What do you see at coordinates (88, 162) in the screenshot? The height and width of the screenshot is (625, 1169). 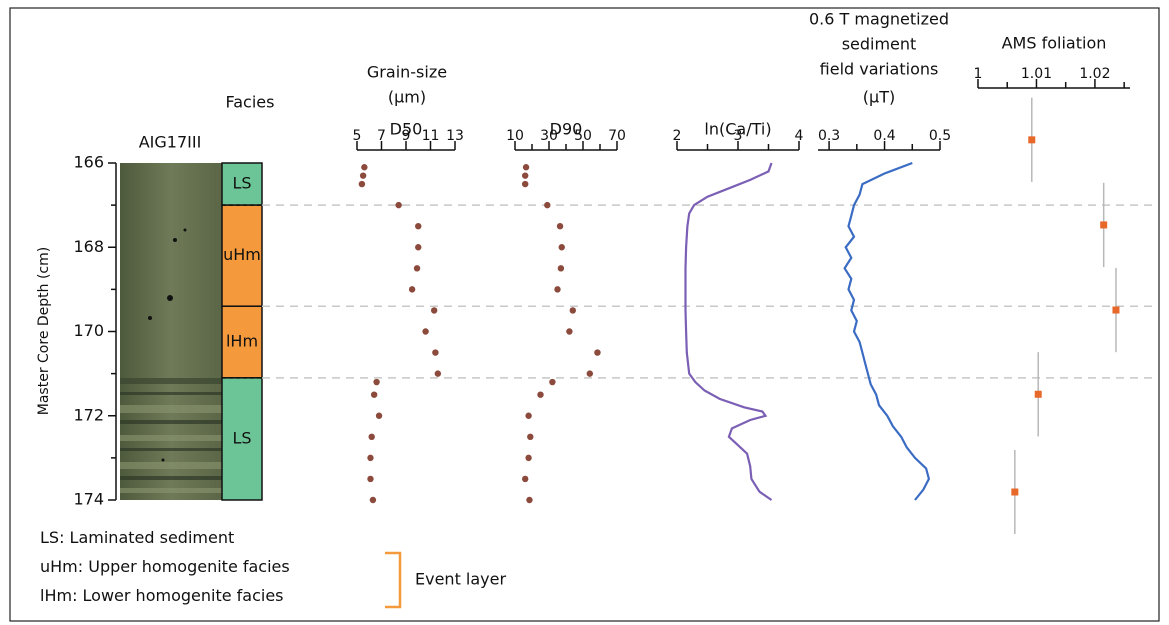 I see `depth-tick-label: 166` at bounding box center [88, 162].